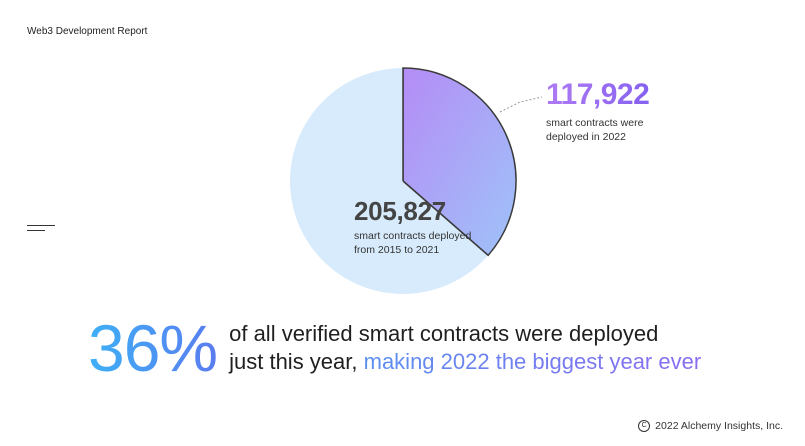 This screenshot has height=446, width=805. Describe the element at coordinates (644, 426) in the screenshot. I see `copyright-icon: C` at that location.